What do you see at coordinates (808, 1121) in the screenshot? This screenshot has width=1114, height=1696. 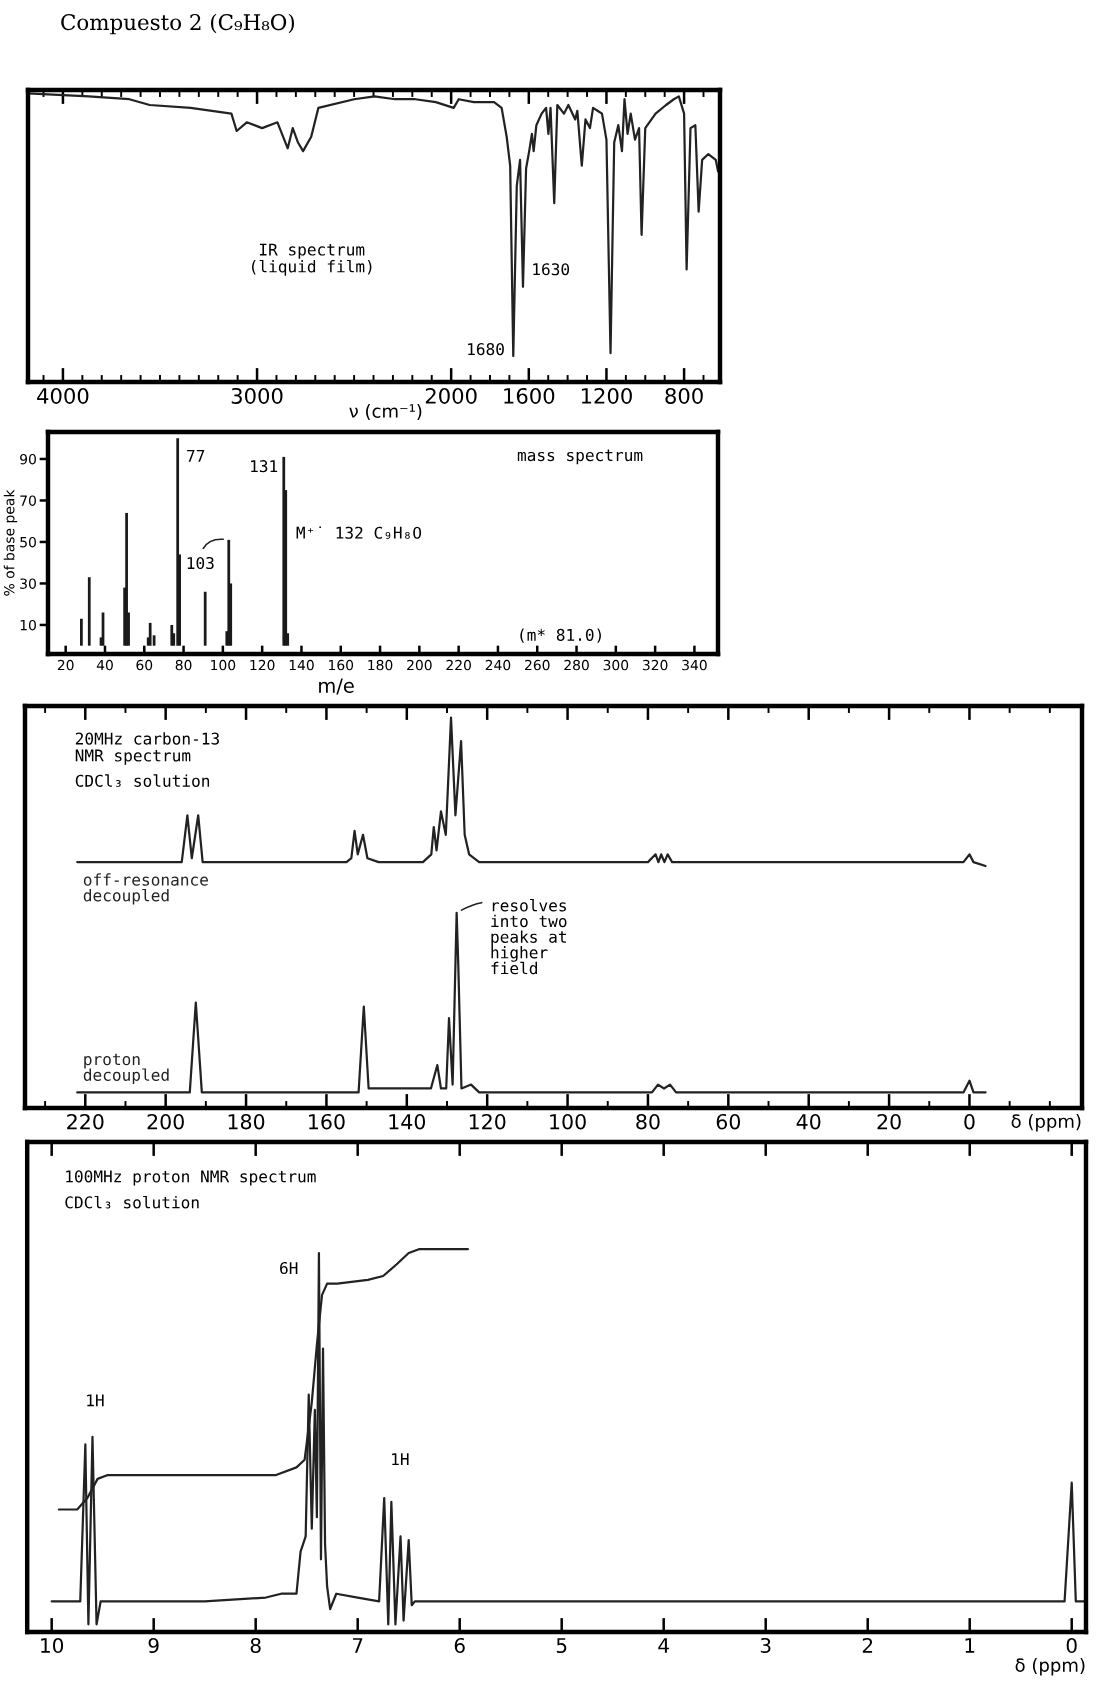 I see `x-tick-label: 40` at bounding box center [808, 1121].